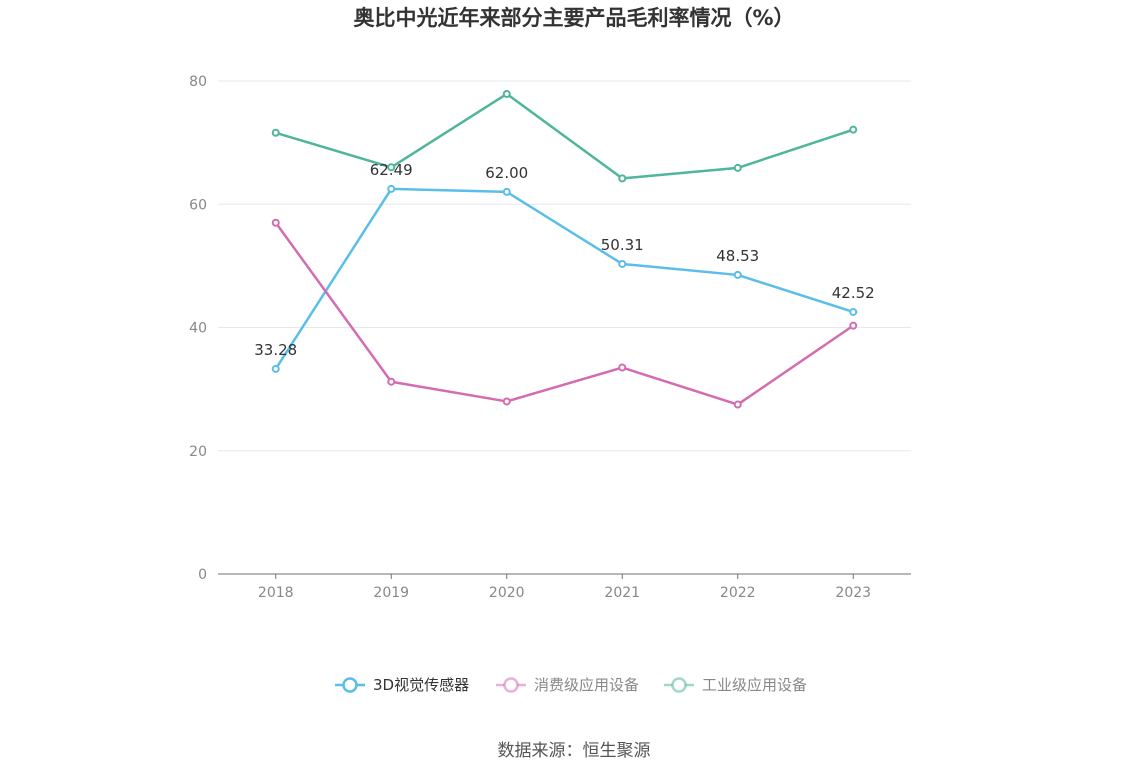 This screenshot has width=1148, height=776. What do you see at coordinates (574, 751) in the screenshot?
I see `source-note: 数据来源：恒生聚源` at bounding box center [574, 751].